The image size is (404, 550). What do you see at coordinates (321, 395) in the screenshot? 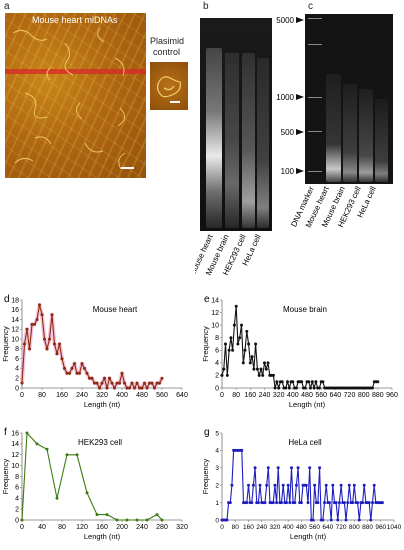
I see `chart-e-xtick-label: 560` at bounding box center [321, 395].